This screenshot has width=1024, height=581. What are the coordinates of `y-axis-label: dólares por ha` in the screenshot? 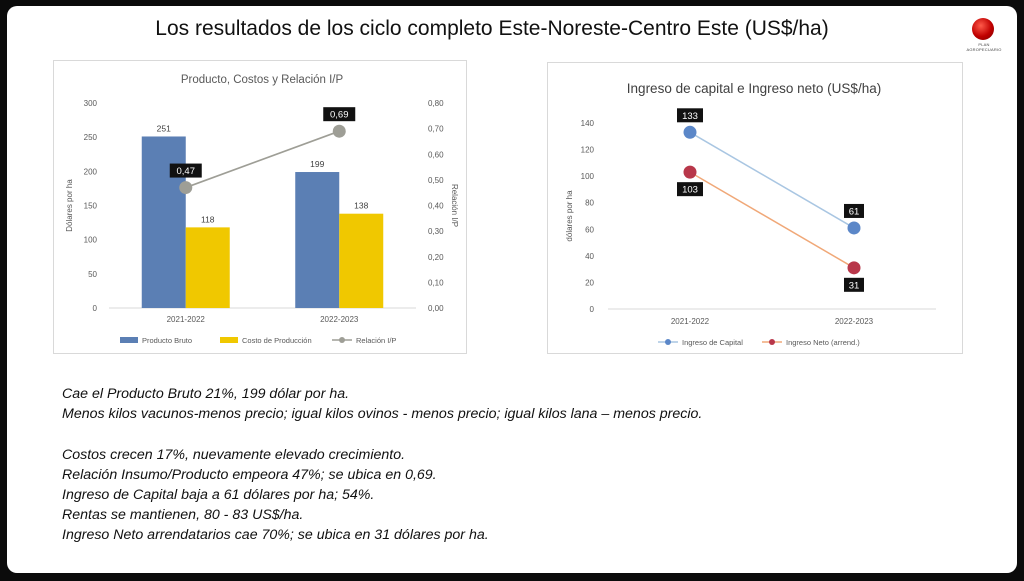 It's located at (569, 216).